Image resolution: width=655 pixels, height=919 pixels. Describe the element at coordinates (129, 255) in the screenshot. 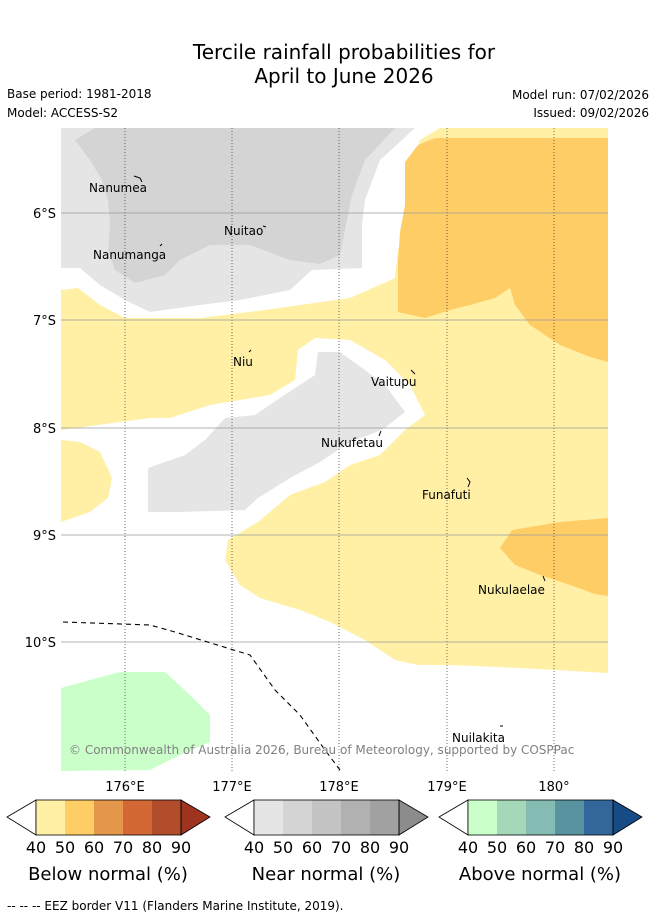

I see `place-label-nanumanga: Nanumanga` at that location.